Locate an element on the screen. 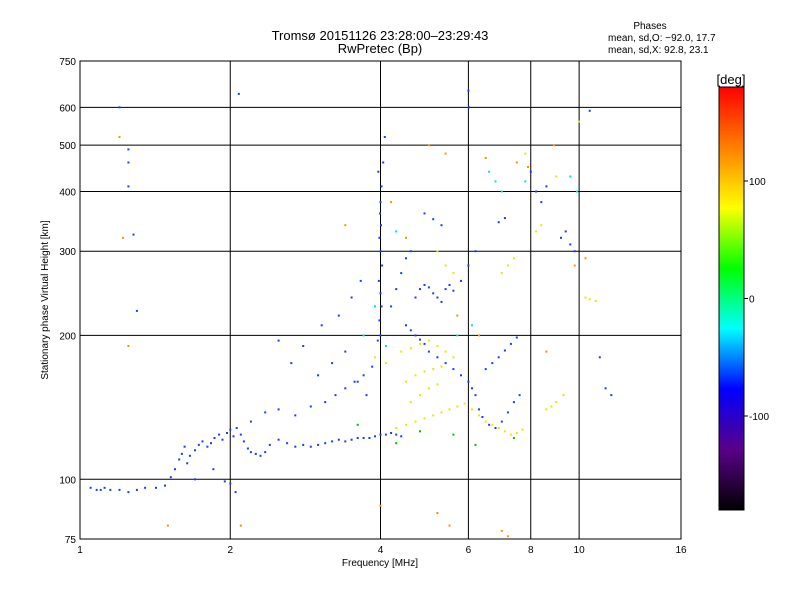  y-tick-label: 750 is located at coordinates (67, 62).